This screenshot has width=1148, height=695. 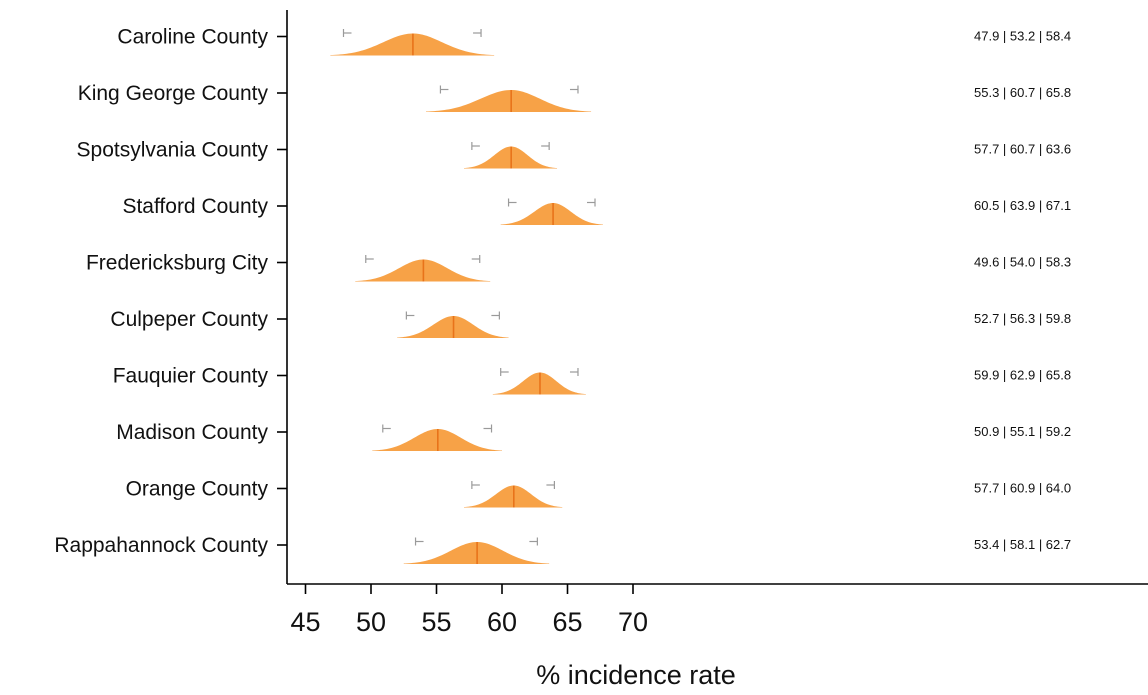 I want to click on county-row: Fauquier County 59.9 | 62.9 | 65.8, so click(x=592, y=380).